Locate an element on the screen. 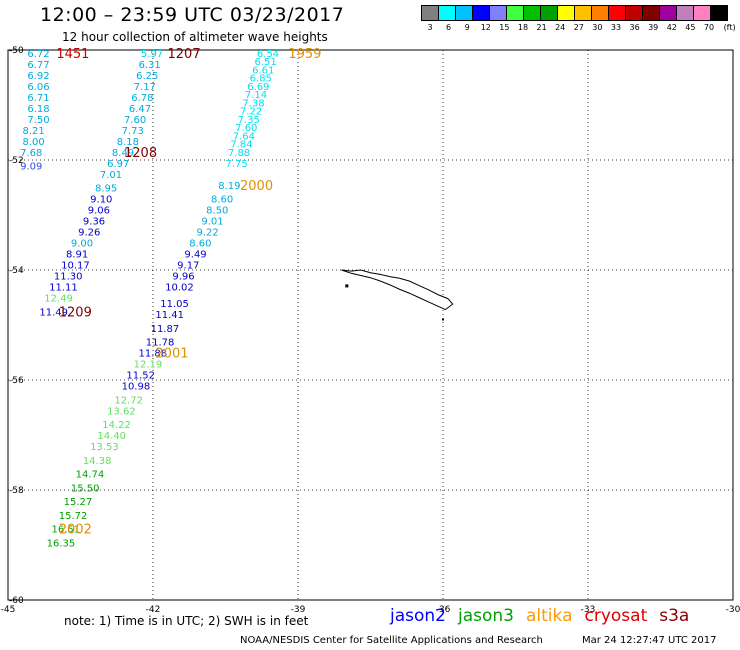 This screenshot has height=650, width=740. swh-value-label: 11.11 is located at coordinates (63, 288).